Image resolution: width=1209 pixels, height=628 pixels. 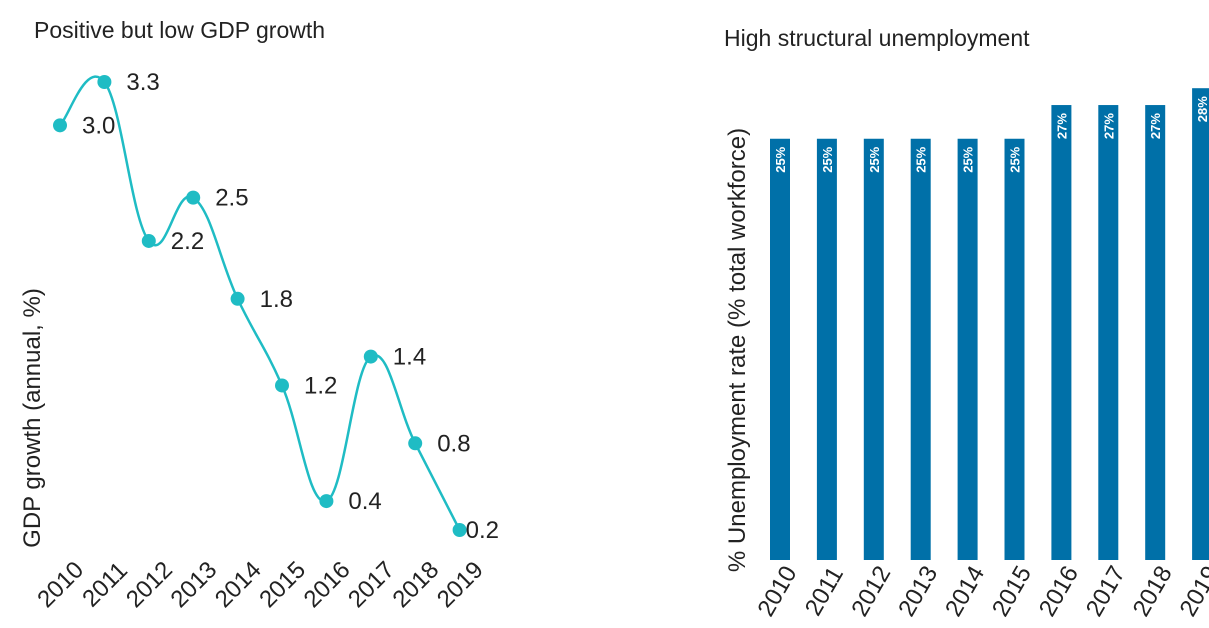 I want to click on unemployment-x-tick-label: 2015, so click(x=1012, y=591).